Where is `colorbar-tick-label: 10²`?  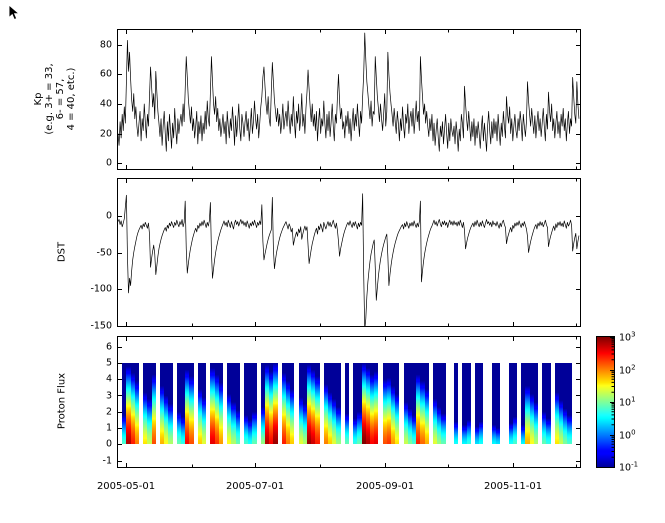 colorbar-tick-label: 10² is located at coordinates (627, 369).